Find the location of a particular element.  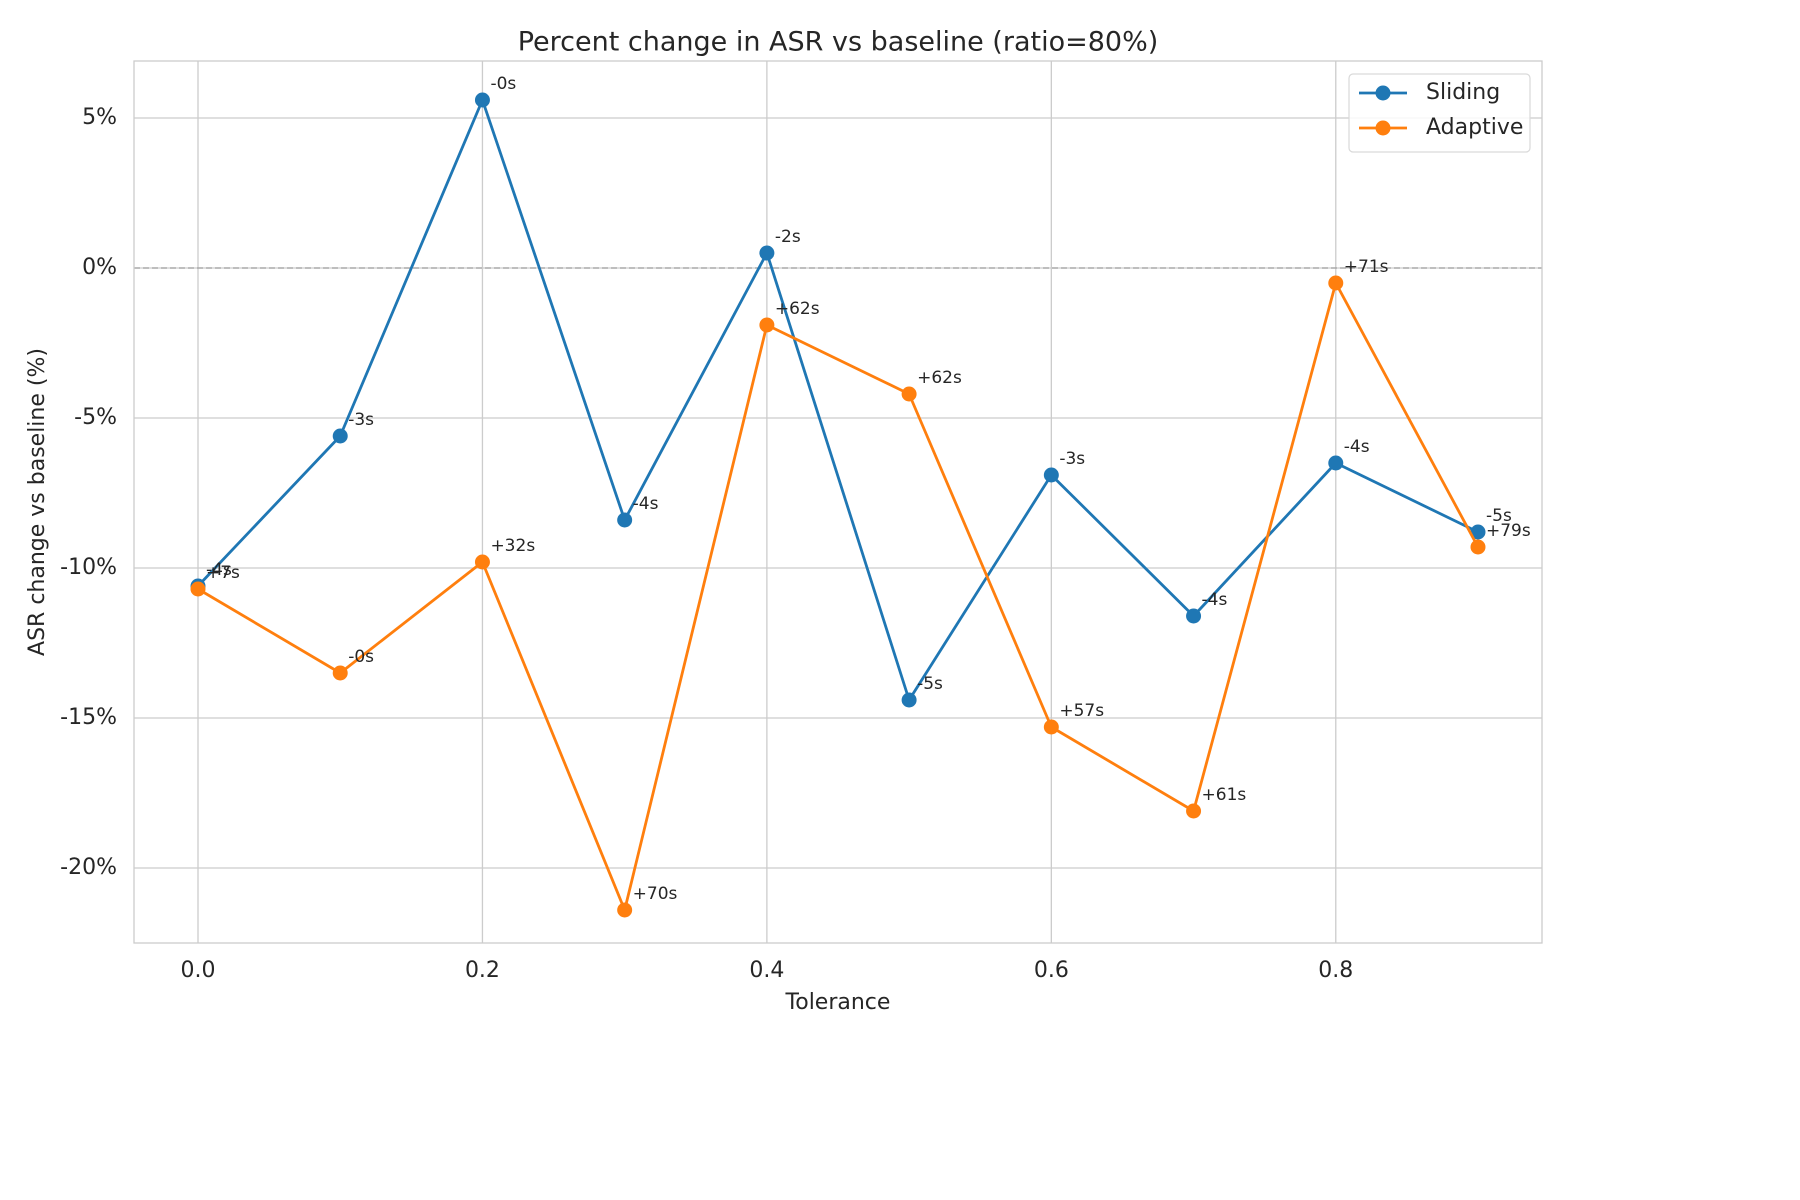

legend-item-adaptive: Adaptive is located at coordinates (1441, 127).